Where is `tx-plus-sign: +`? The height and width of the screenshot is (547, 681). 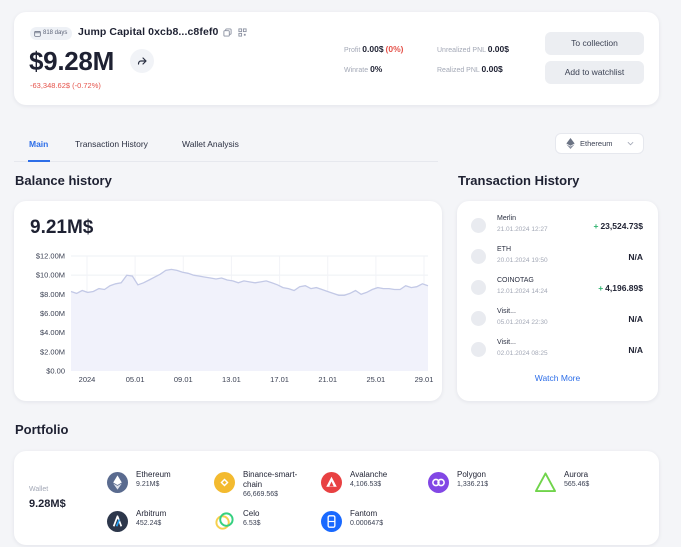
tx-plus-sign: + is located at coordinates (601, 288).